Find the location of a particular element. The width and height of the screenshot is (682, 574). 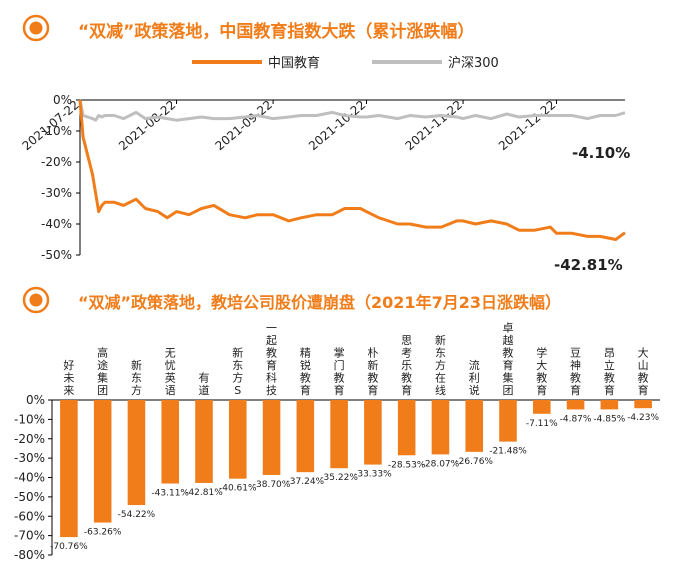

bar-value-label: -33.33% is located at coordinates (373, 475).